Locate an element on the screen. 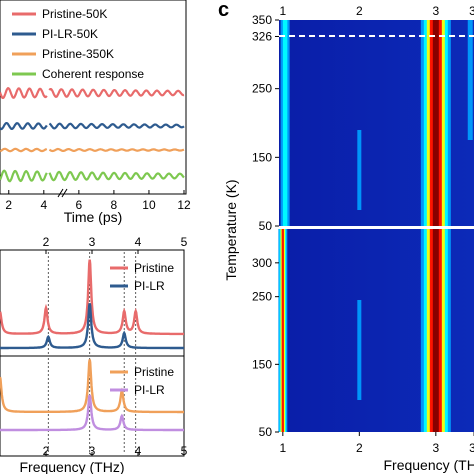 The width and height of the screenshot is (474, 474). heatmap-upper-y-ticks: 350 326 250 150 50 is located at coordinates (265, 123).